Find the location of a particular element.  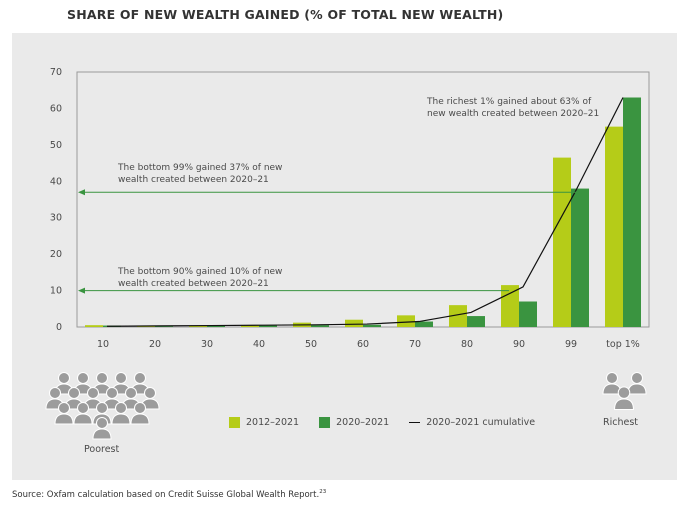

annotation-richest1-line2: new wealth created between 2020–21 is located at coordinates (513, 114).